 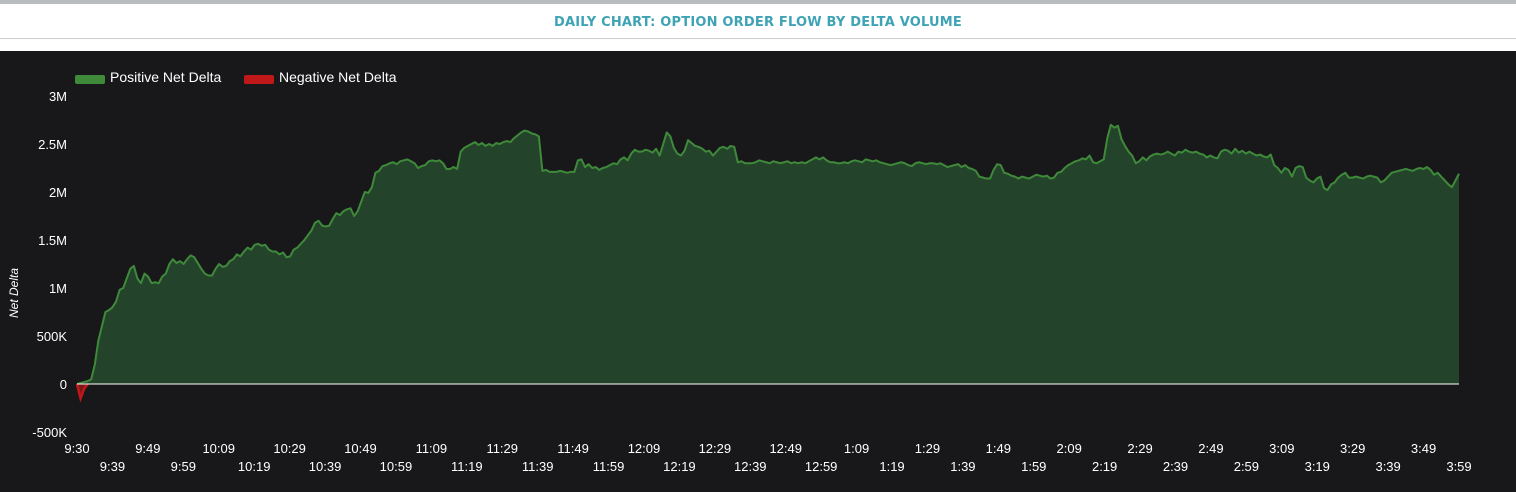 What do you see at coordinates (927, 448) in the screenshot?
I see `x-tick-label: 1:29` at bounding box center [927, 448].